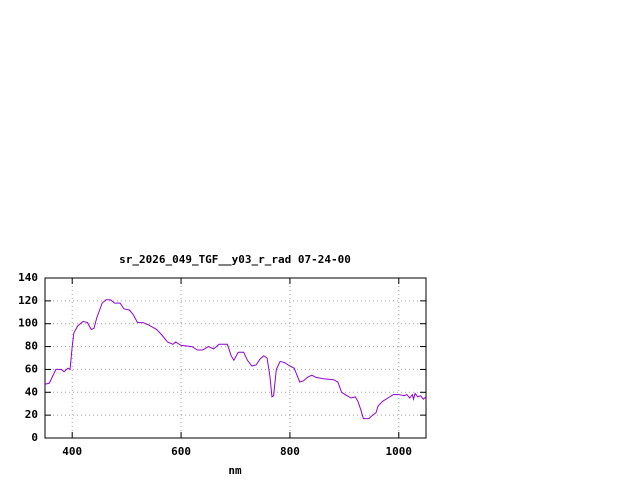 Image resolution: width=640 pixels, height=480 pixels. What do you see at coordinates (181, 451) in the screenshot?
I see `x-tick-label: 600` at bounding box center [181, 451].